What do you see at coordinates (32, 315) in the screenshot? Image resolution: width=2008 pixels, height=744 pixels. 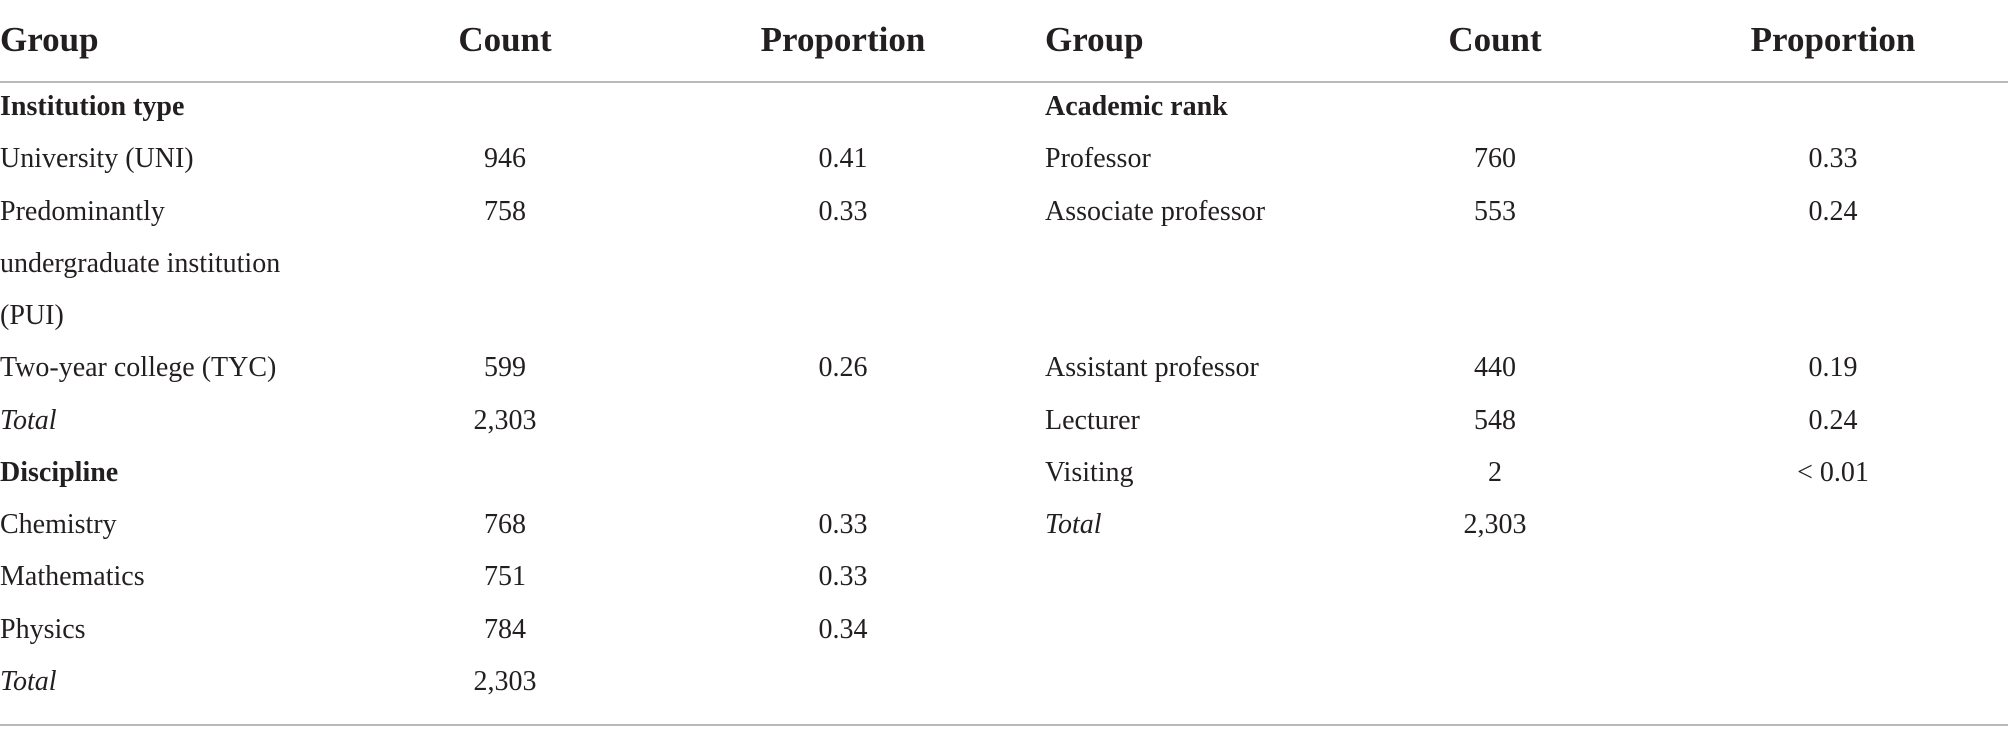 I see `row-group-line-3: (PUI)` at bounding box center [32, 315].